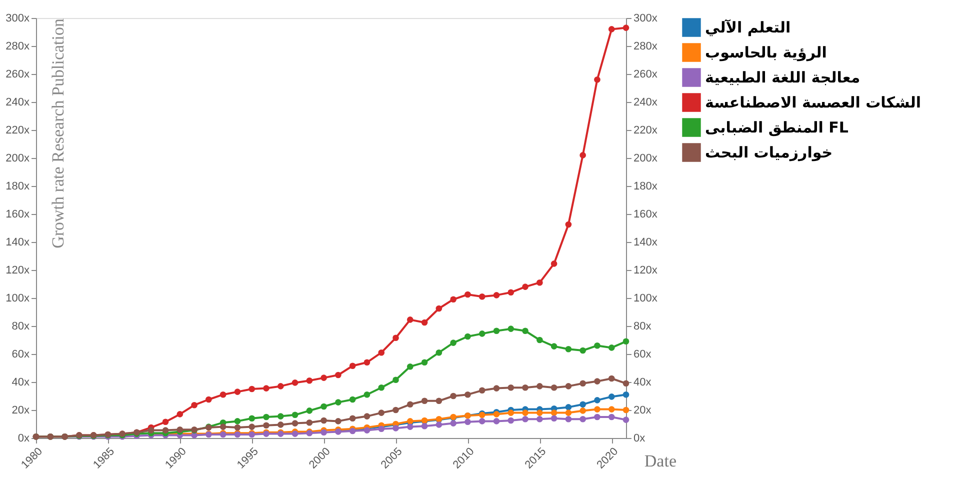 The width and height of the screenshot is (957, 479). I want to click on y2-tick-label: 100x, so click(646, 298).